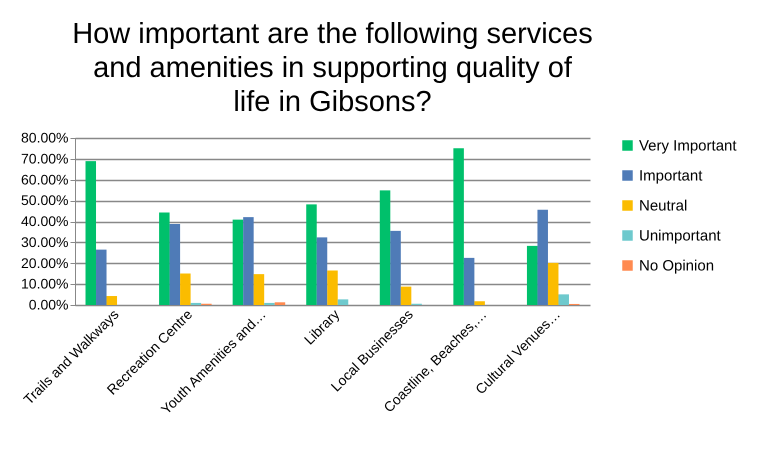 Image resolution: width=773 pixels, height=467 pixels. What do you see at coordinates (44, 221) in the screenshot?
I see `y-tick-label: 40.00%` at bounding box center [44, 221].